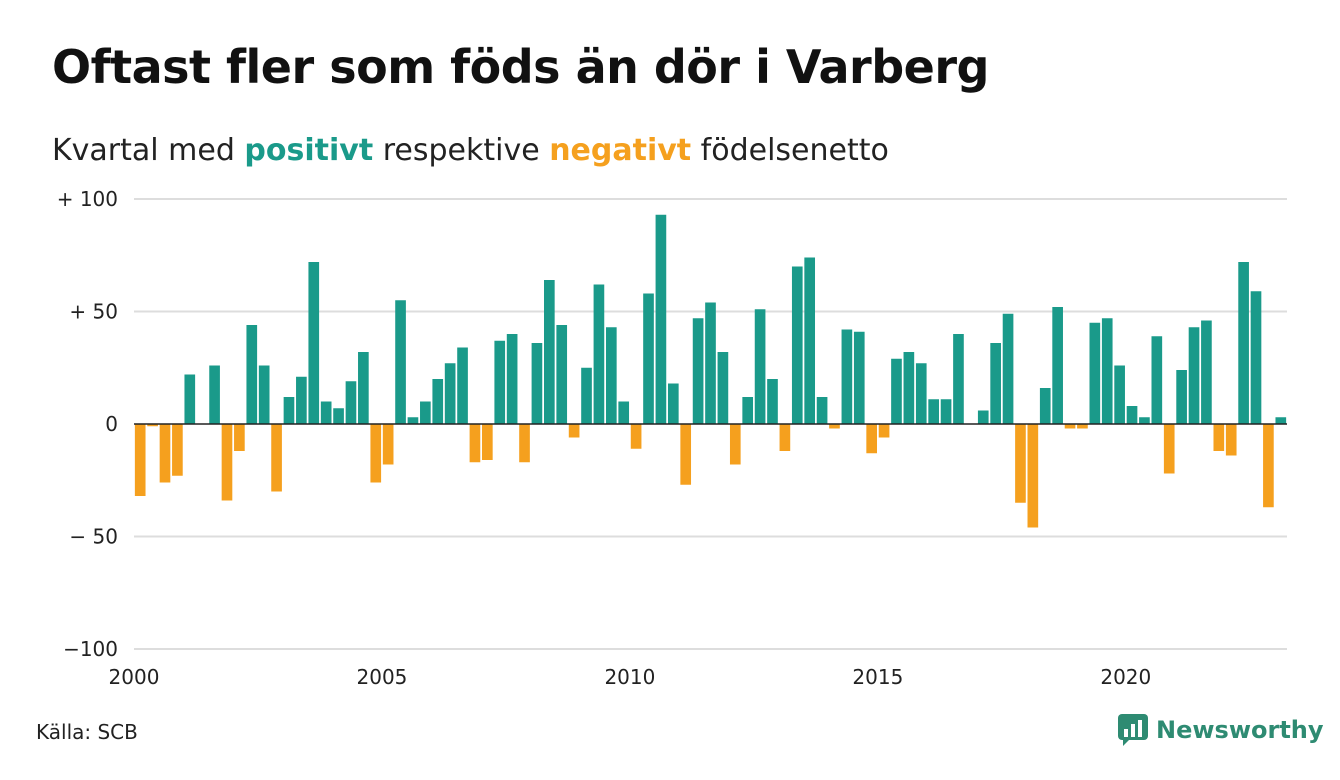  I want to click on newsworthy-icon, so click(1133, 730).